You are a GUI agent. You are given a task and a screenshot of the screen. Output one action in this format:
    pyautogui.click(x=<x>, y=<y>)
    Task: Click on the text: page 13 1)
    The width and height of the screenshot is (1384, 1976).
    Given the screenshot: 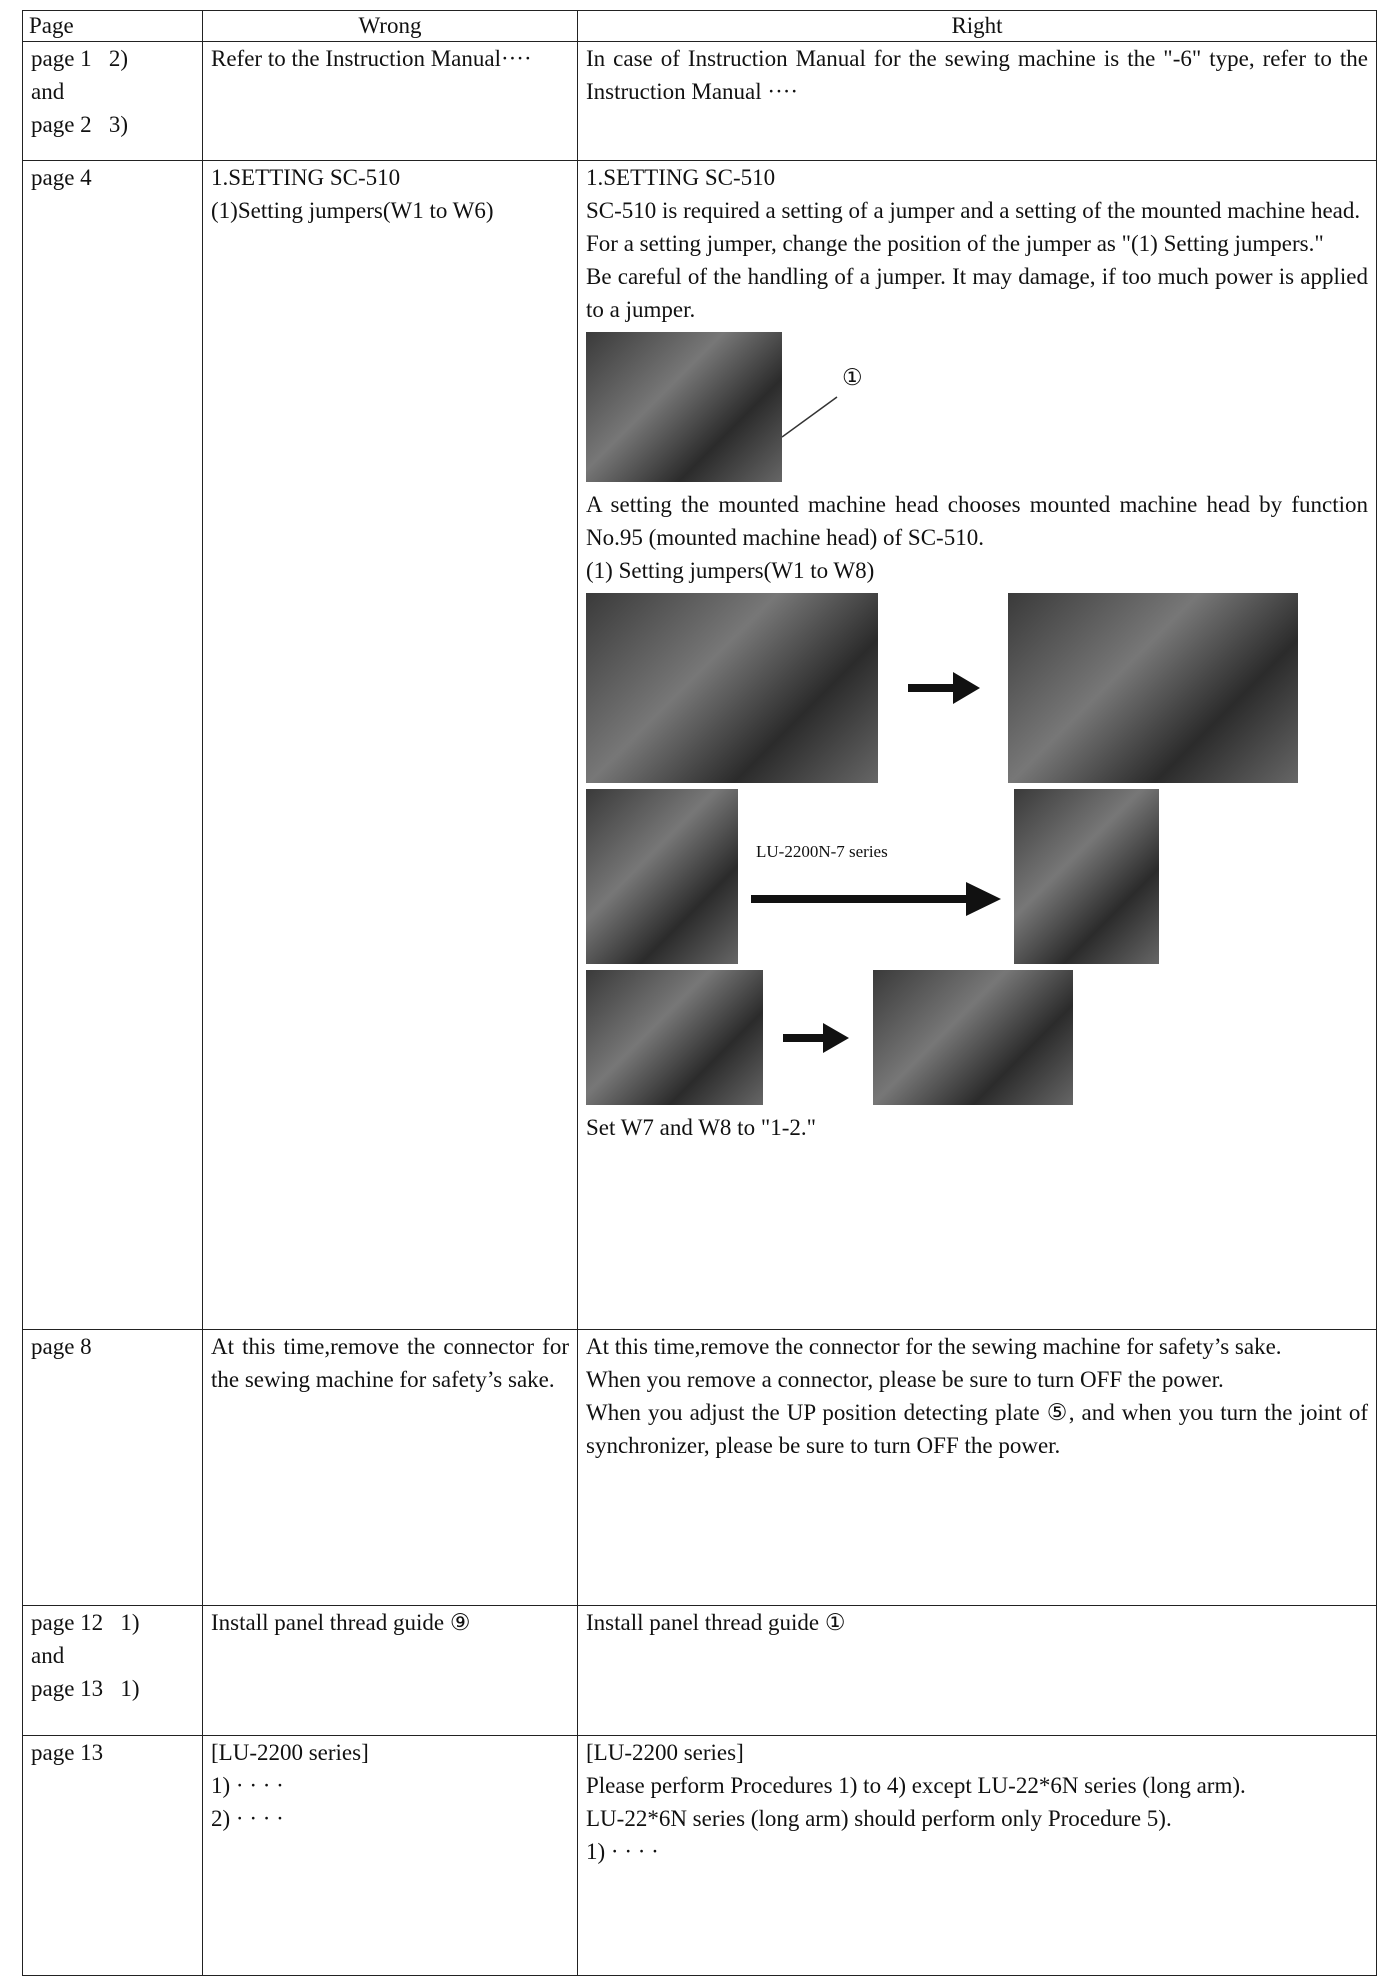 What is the action you would take?
    pyautogui.click(x=85, y=1688)
    